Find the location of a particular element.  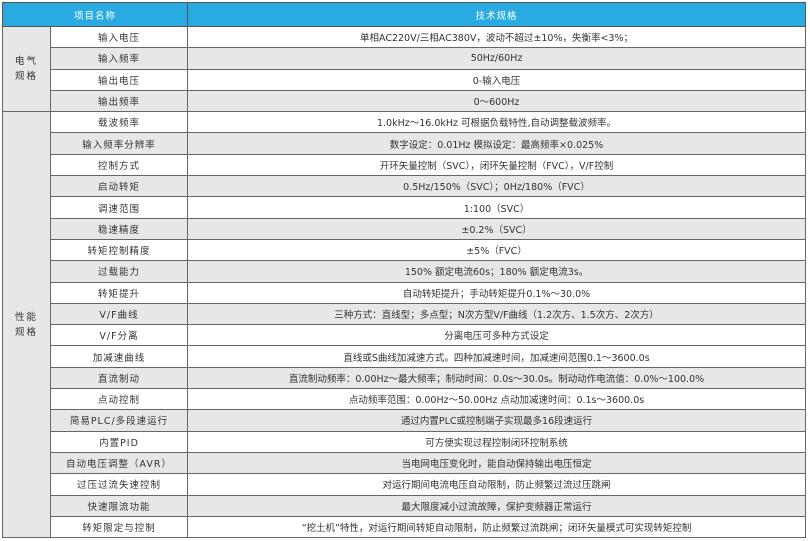

item-name-cell: 输出频率 is located at coordinates (119, 101).